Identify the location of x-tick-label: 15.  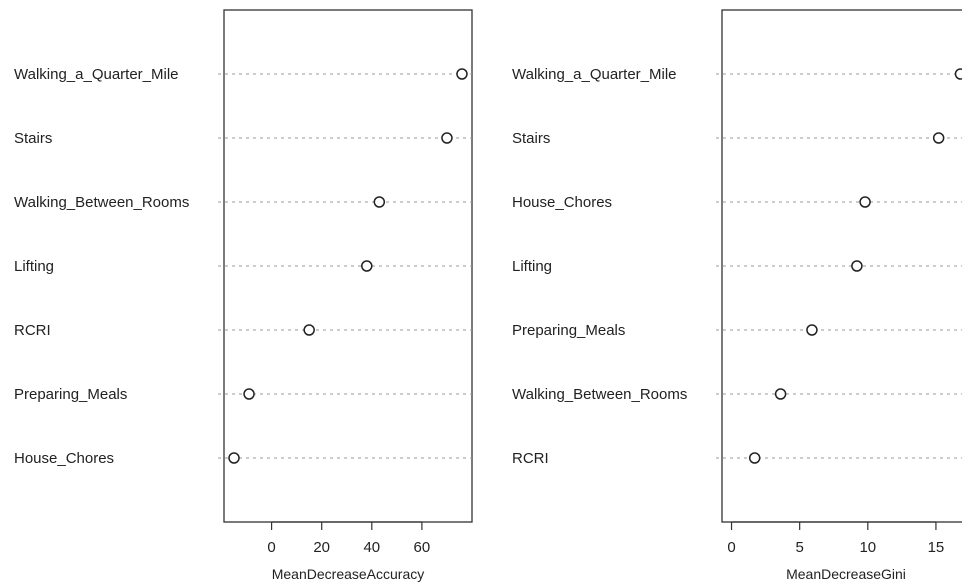
(936, 547).